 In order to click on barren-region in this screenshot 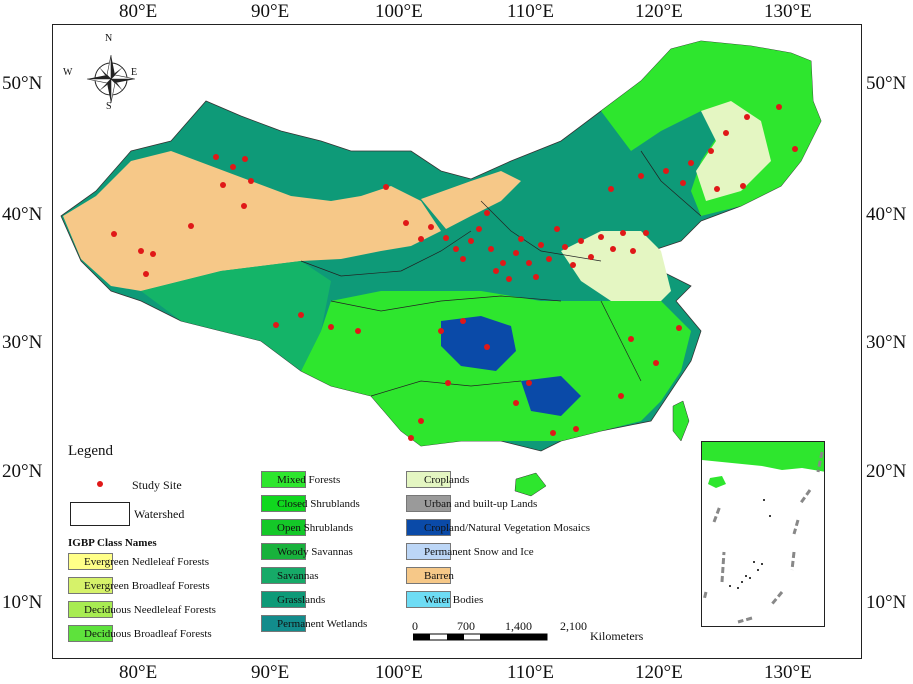, I will do `click(252, 221)`.